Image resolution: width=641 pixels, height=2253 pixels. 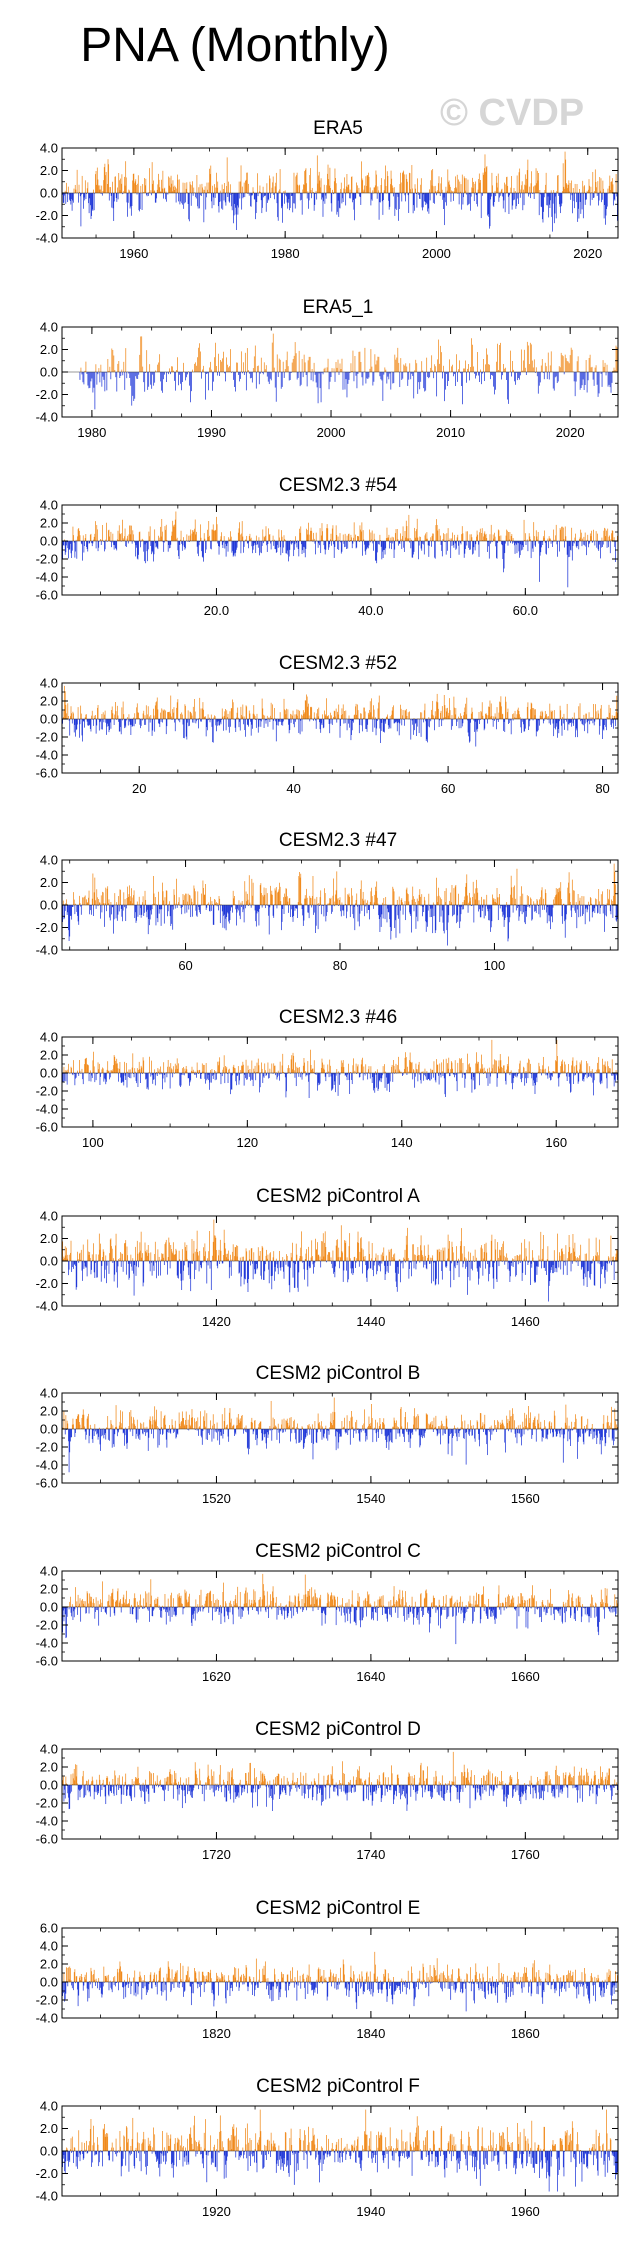 I want to click on panel-2: 4.0 2.0 0.0 -2.0 -4.0 -6.0 20.0 40.0 60.0, so click(x=327, y=558).